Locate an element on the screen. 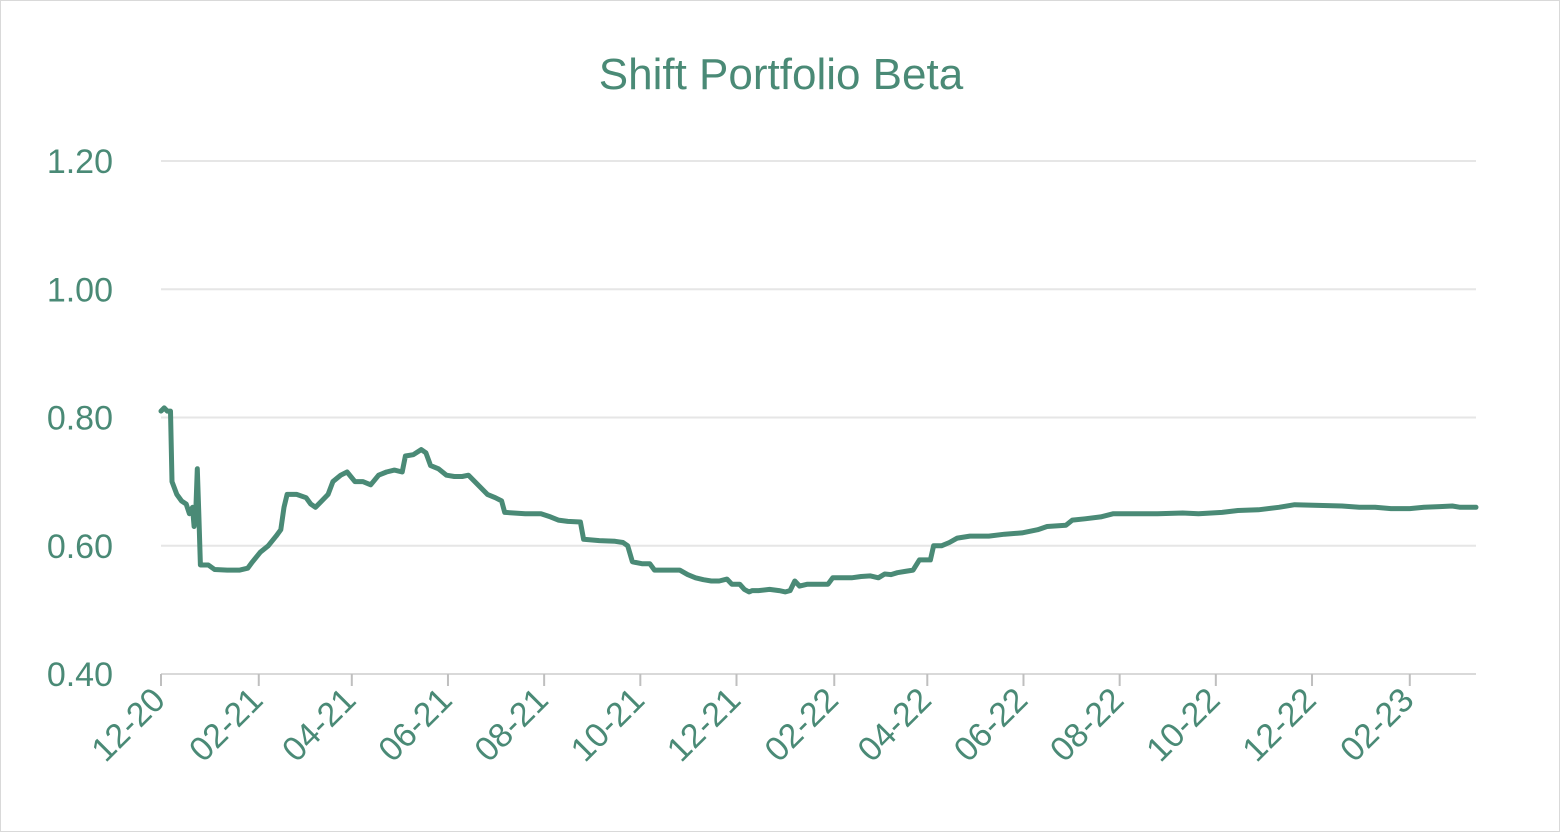  y-axis-ticks: 0.40 0.60 0.80 1.00 1.20 is located at coordinates (80, 418).